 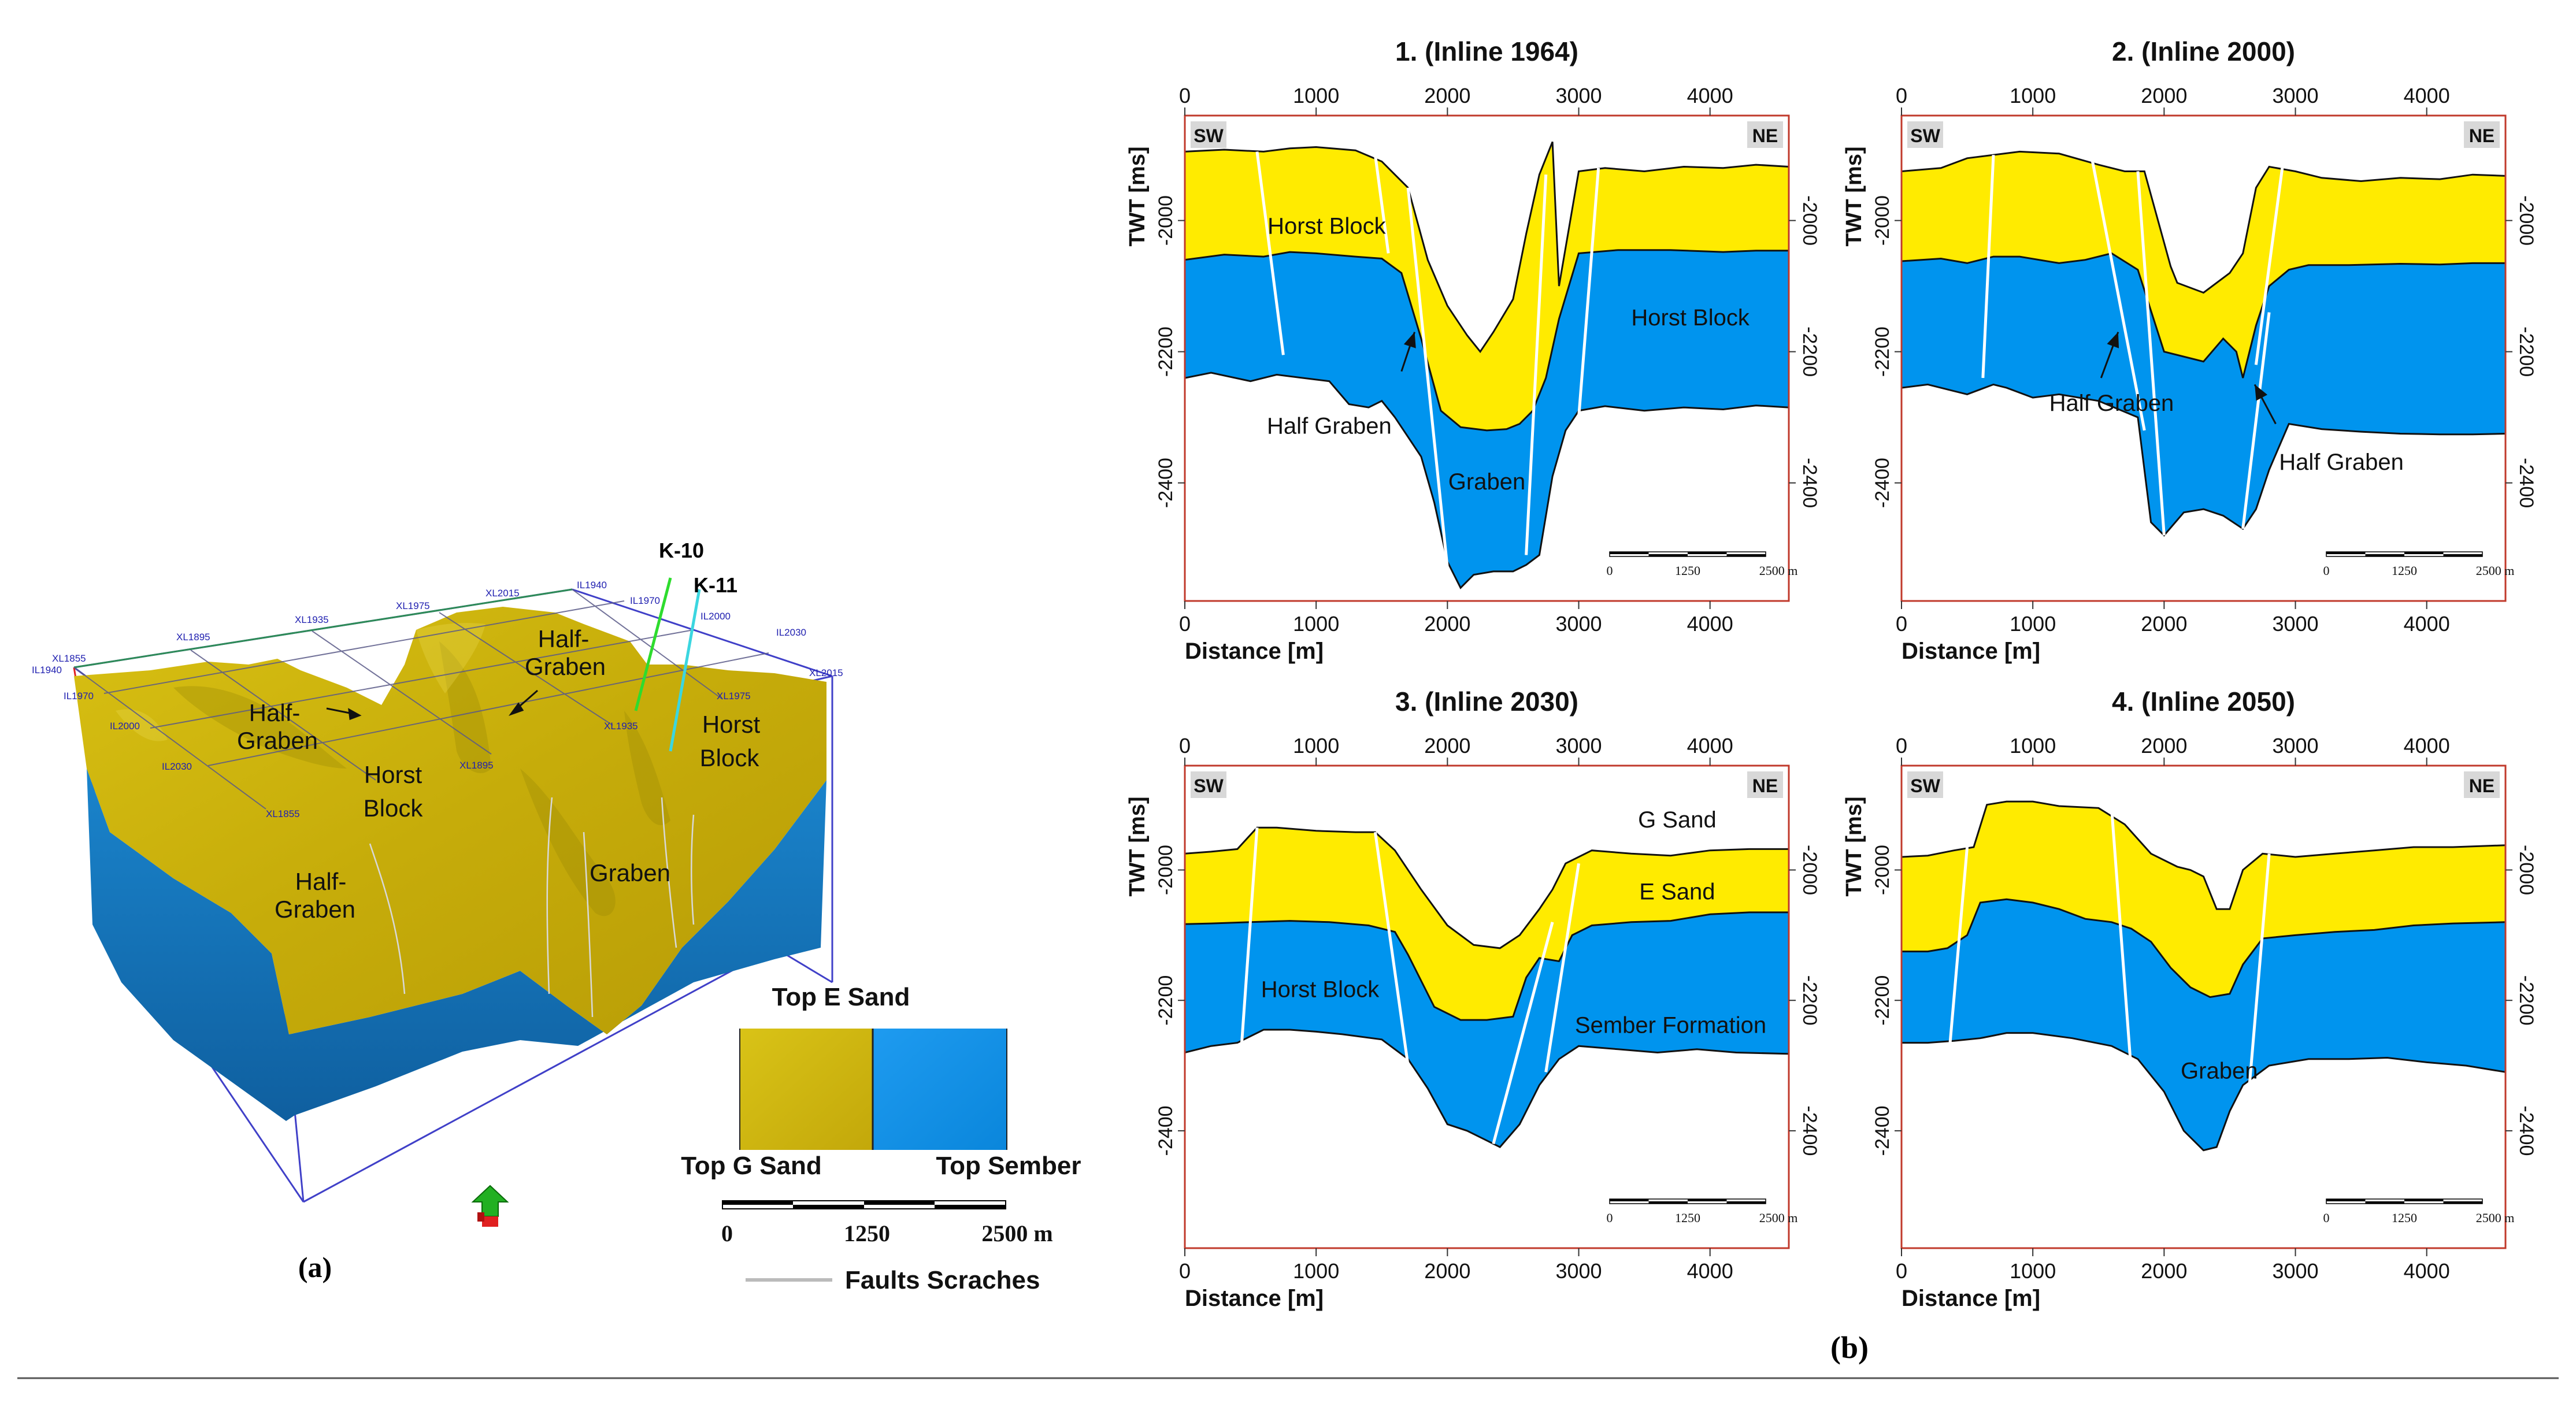 What do you see at coordinates (1971, 1298) in the screenshot?
I see `x-axis-label: Distance [m]` at bounding box center [1971, 1298].